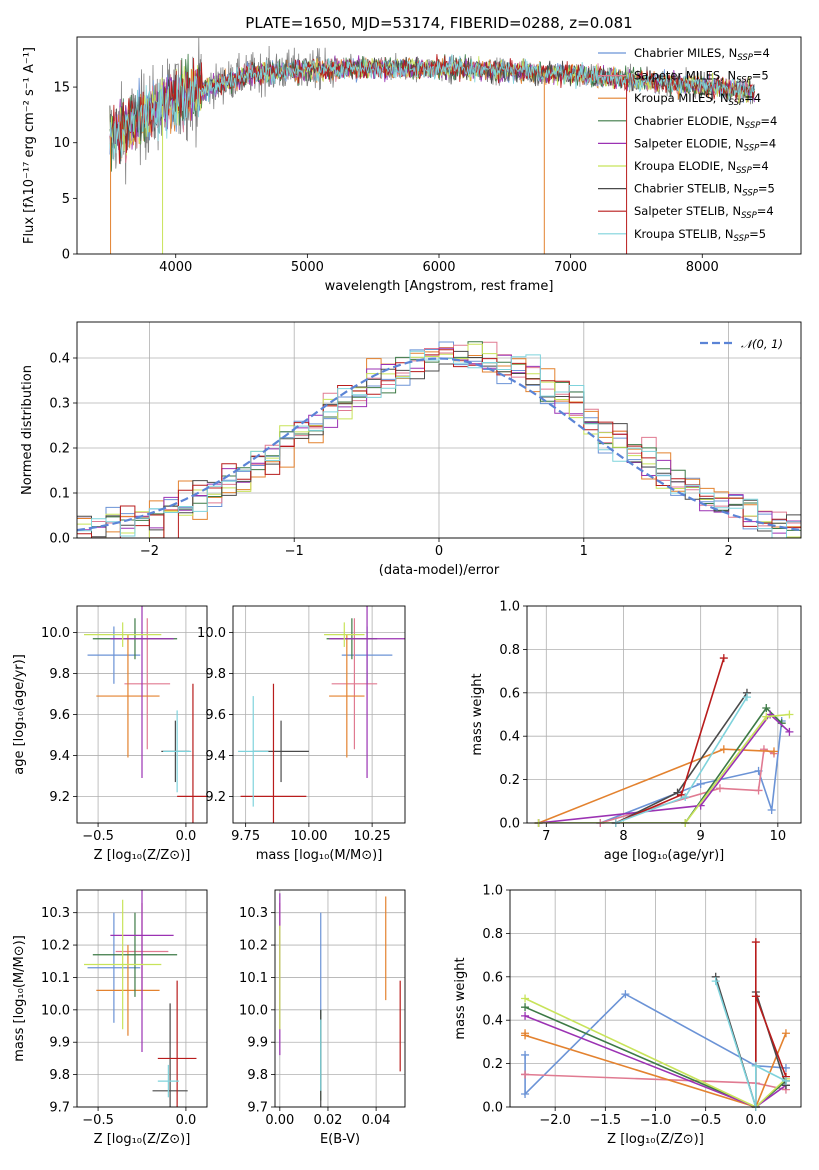 The image size is (819, 1170). What do you see at coordinates (439, 444) in the screenshot?
I see `residual-histogram-step` at bounding box center [439, 444].